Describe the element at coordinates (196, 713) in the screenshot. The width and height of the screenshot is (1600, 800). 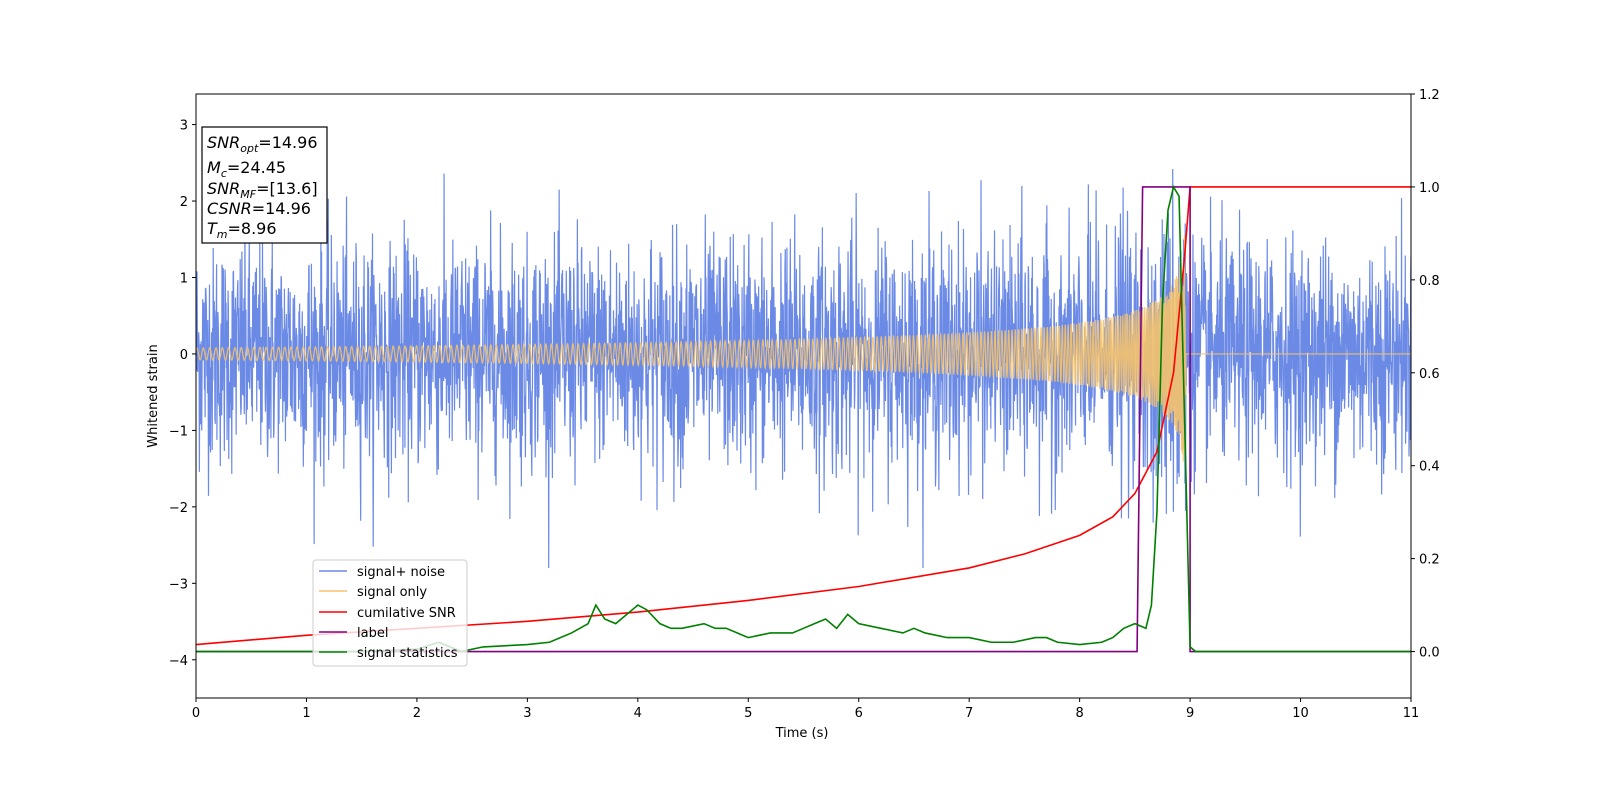
I see `x-tick-label: 0` at that location.